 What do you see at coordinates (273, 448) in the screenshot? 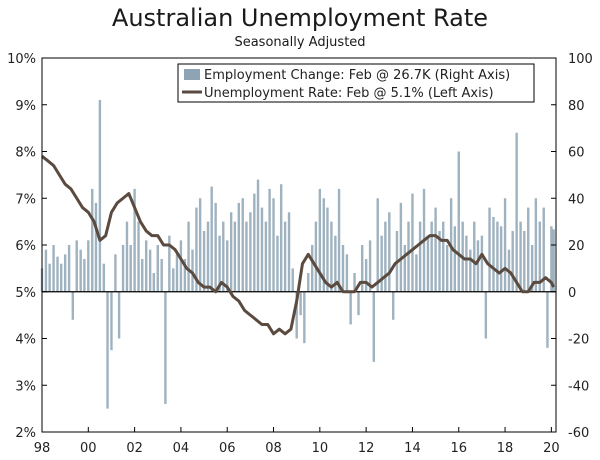
I see `x-axis-tick-label: 08` at bounding box center [273, 448].